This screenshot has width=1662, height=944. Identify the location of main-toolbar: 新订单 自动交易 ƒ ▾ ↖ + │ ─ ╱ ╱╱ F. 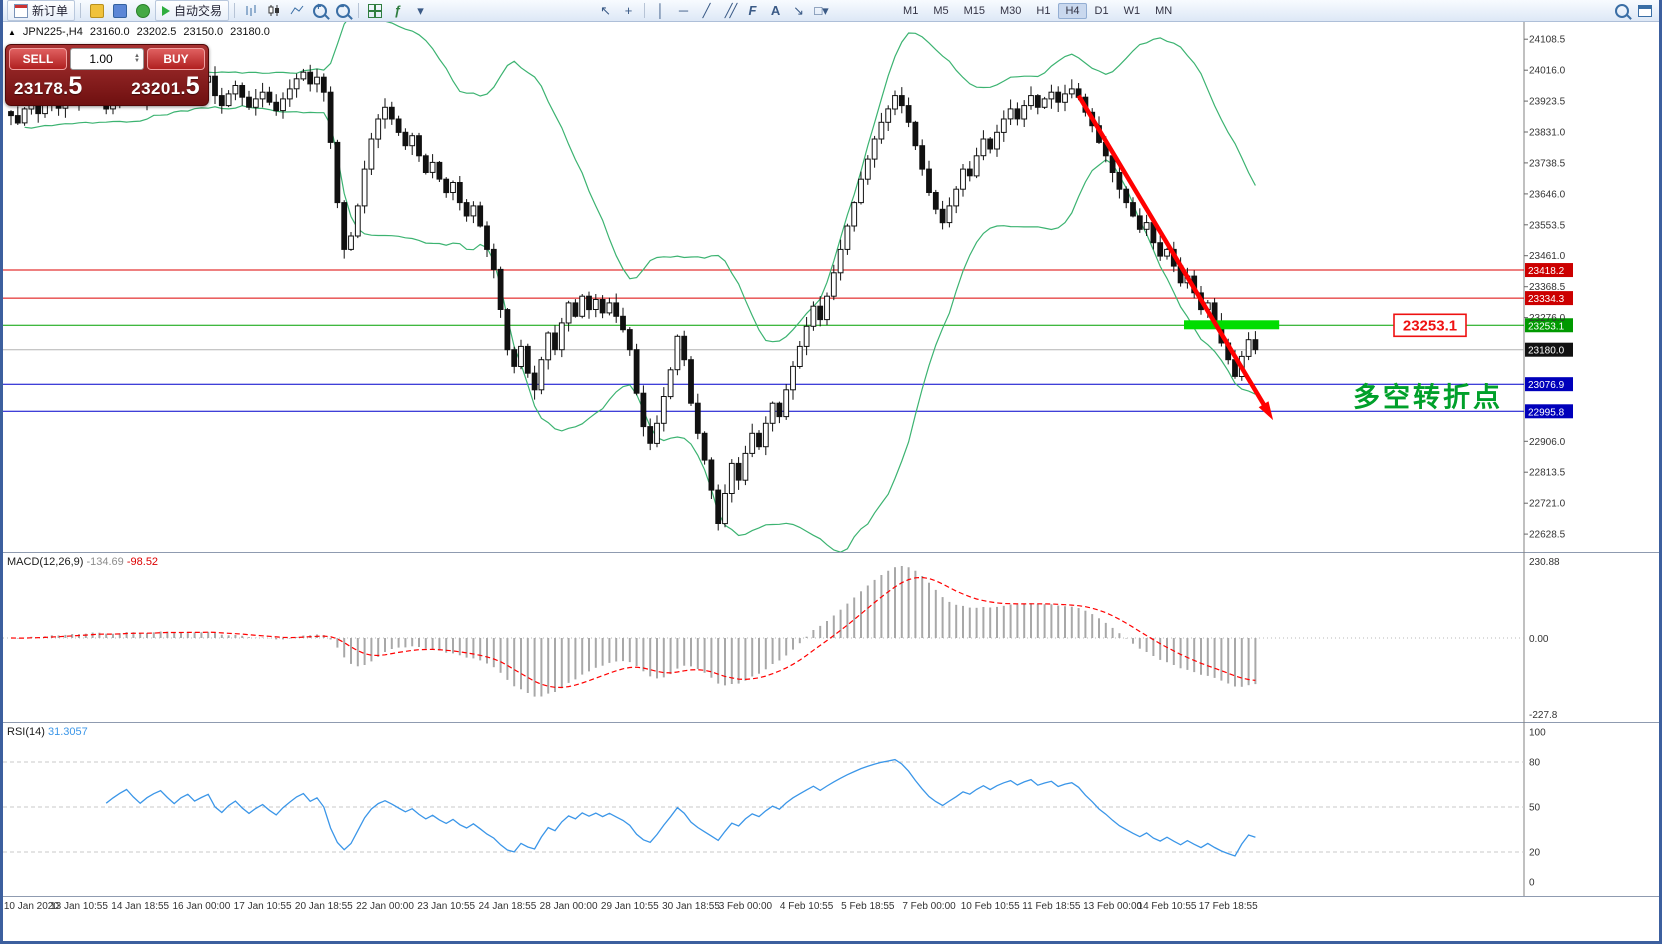
(831, 11).